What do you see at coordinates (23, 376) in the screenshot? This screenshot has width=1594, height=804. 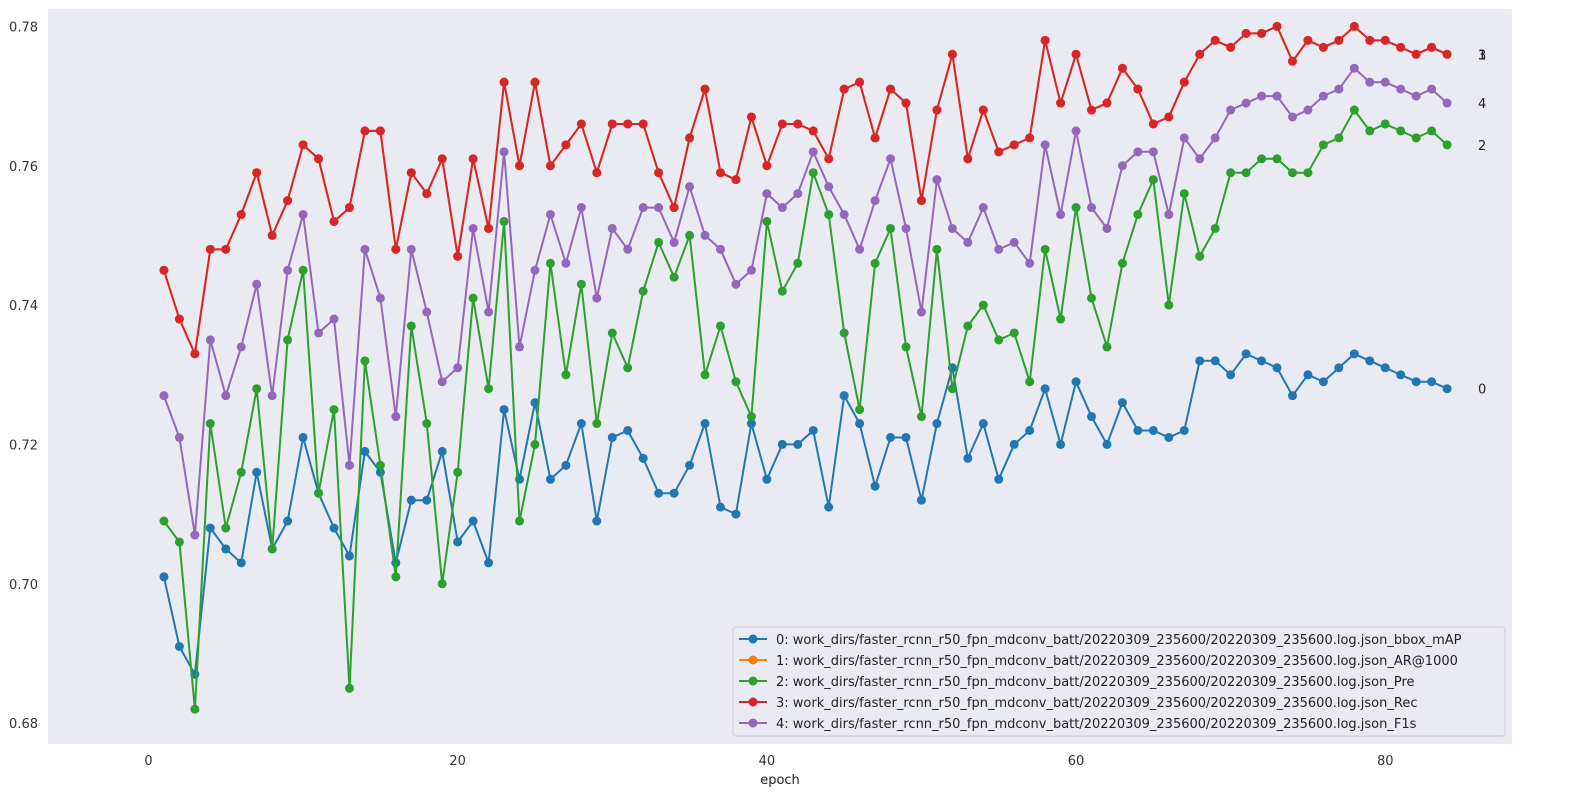 I see `y-axis-ticks: 0.68 0.70 0.72 0.74 0.76 0.78` at bounding box center [23, 376].